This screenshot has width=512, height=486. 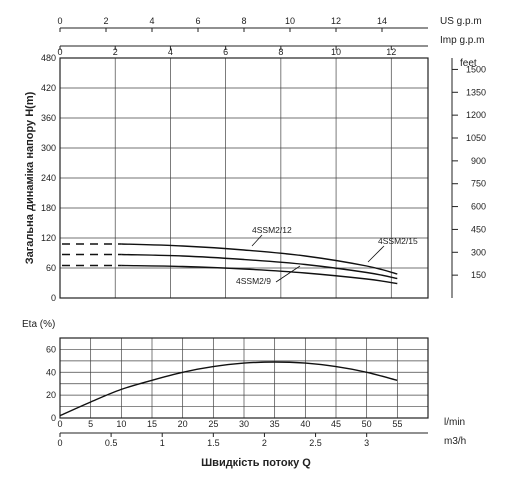 What do you see at coordinates (197, 21) in the screenshot?
I see `us-gpm-tick-label: 6` at bounding box center [197, 21].